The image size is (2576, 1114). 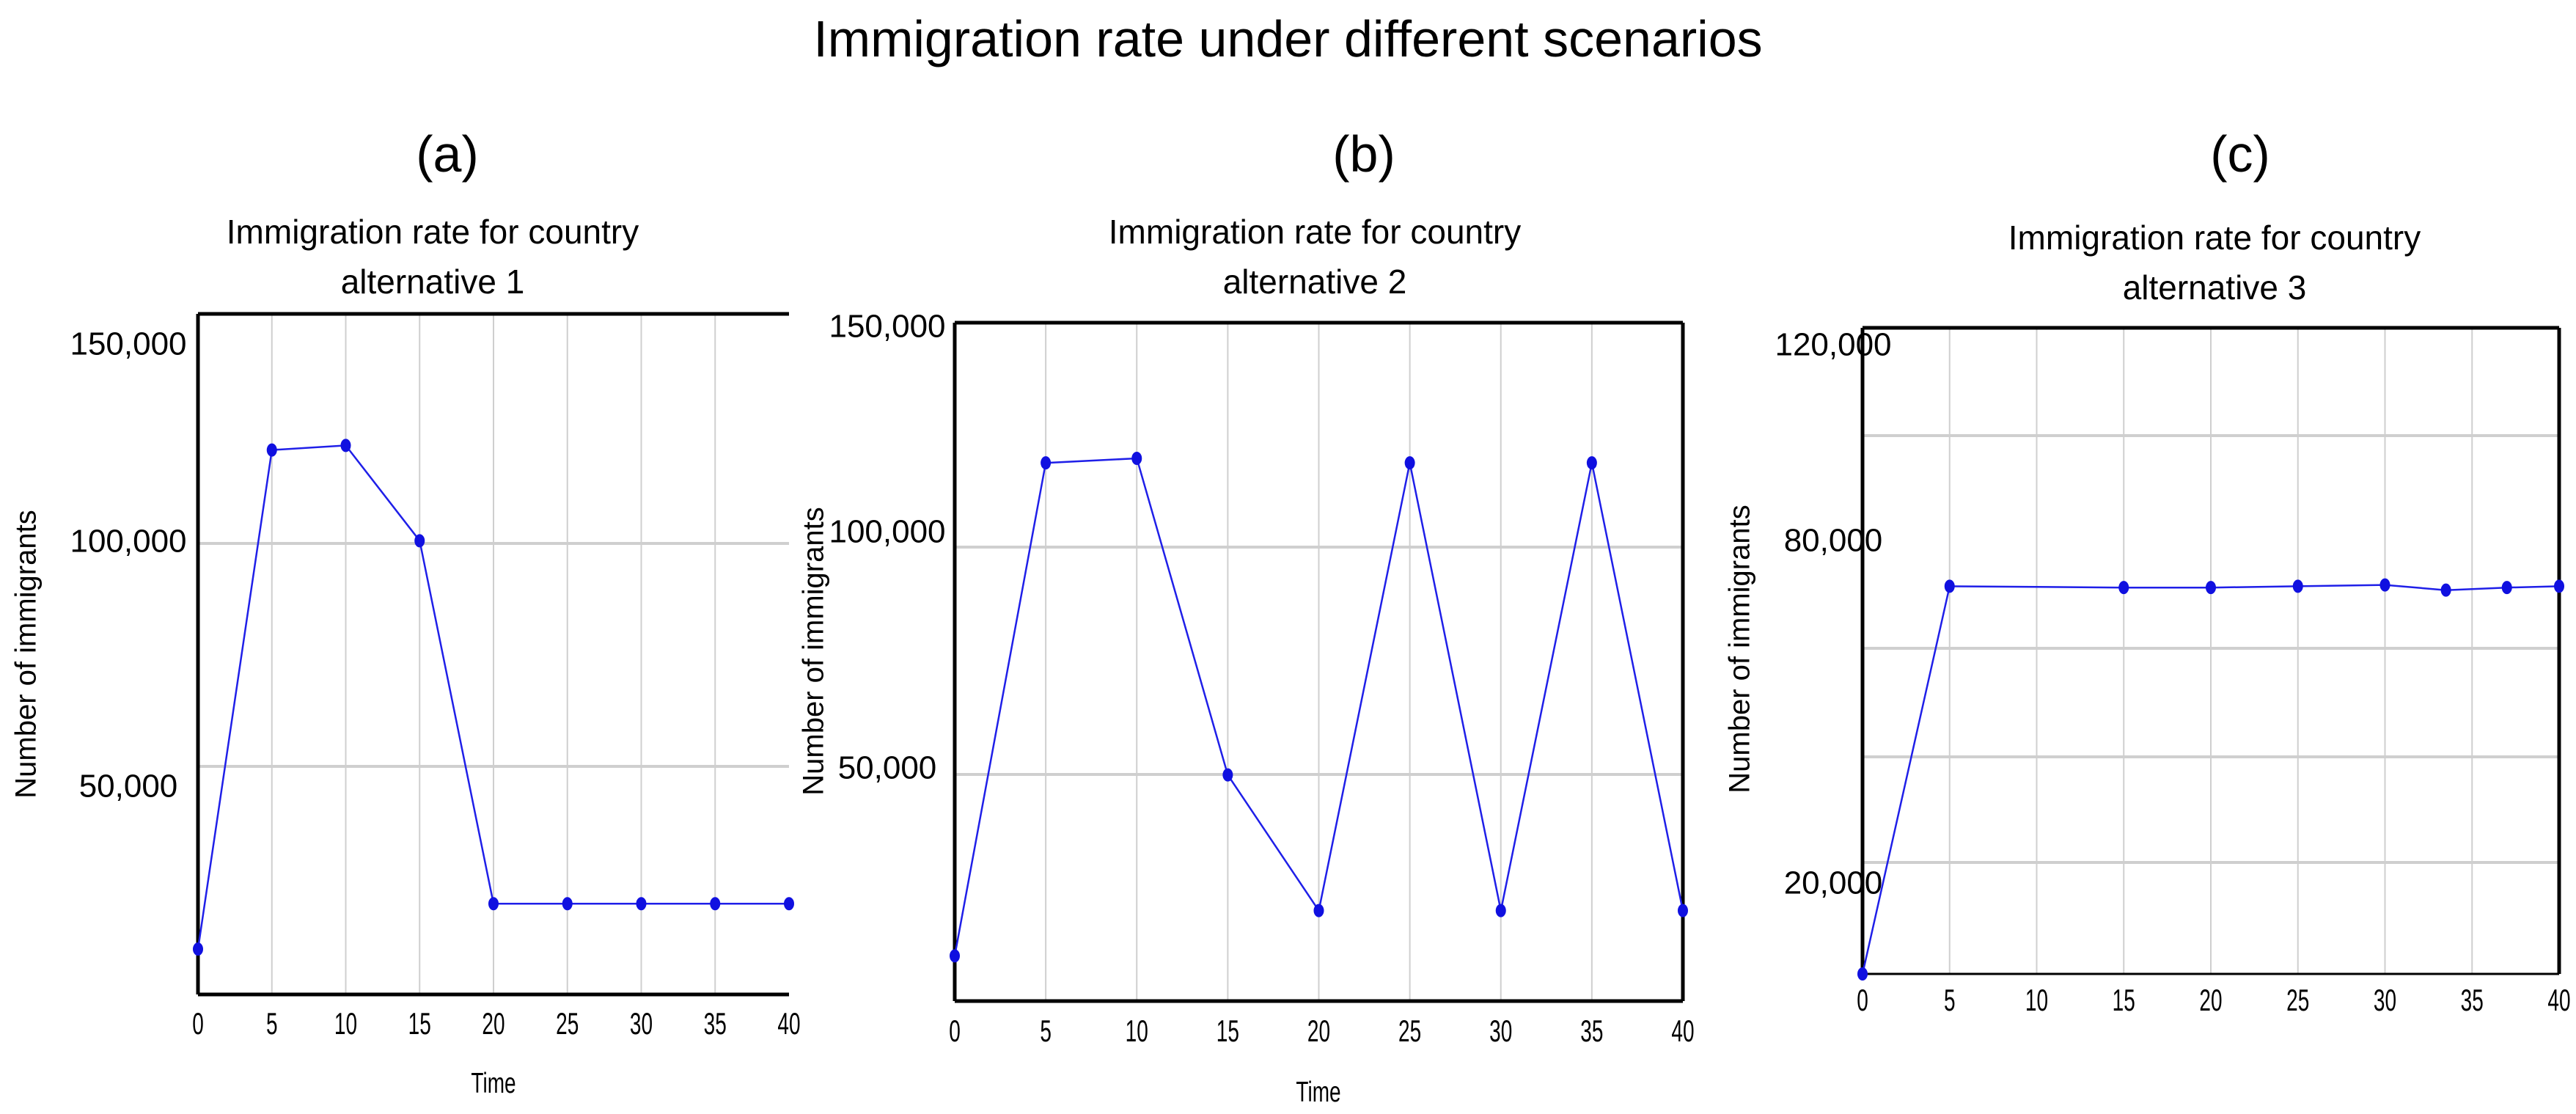 I want to click on chart-title-b-line2: alternative 2, so click(x=1315, y=282).